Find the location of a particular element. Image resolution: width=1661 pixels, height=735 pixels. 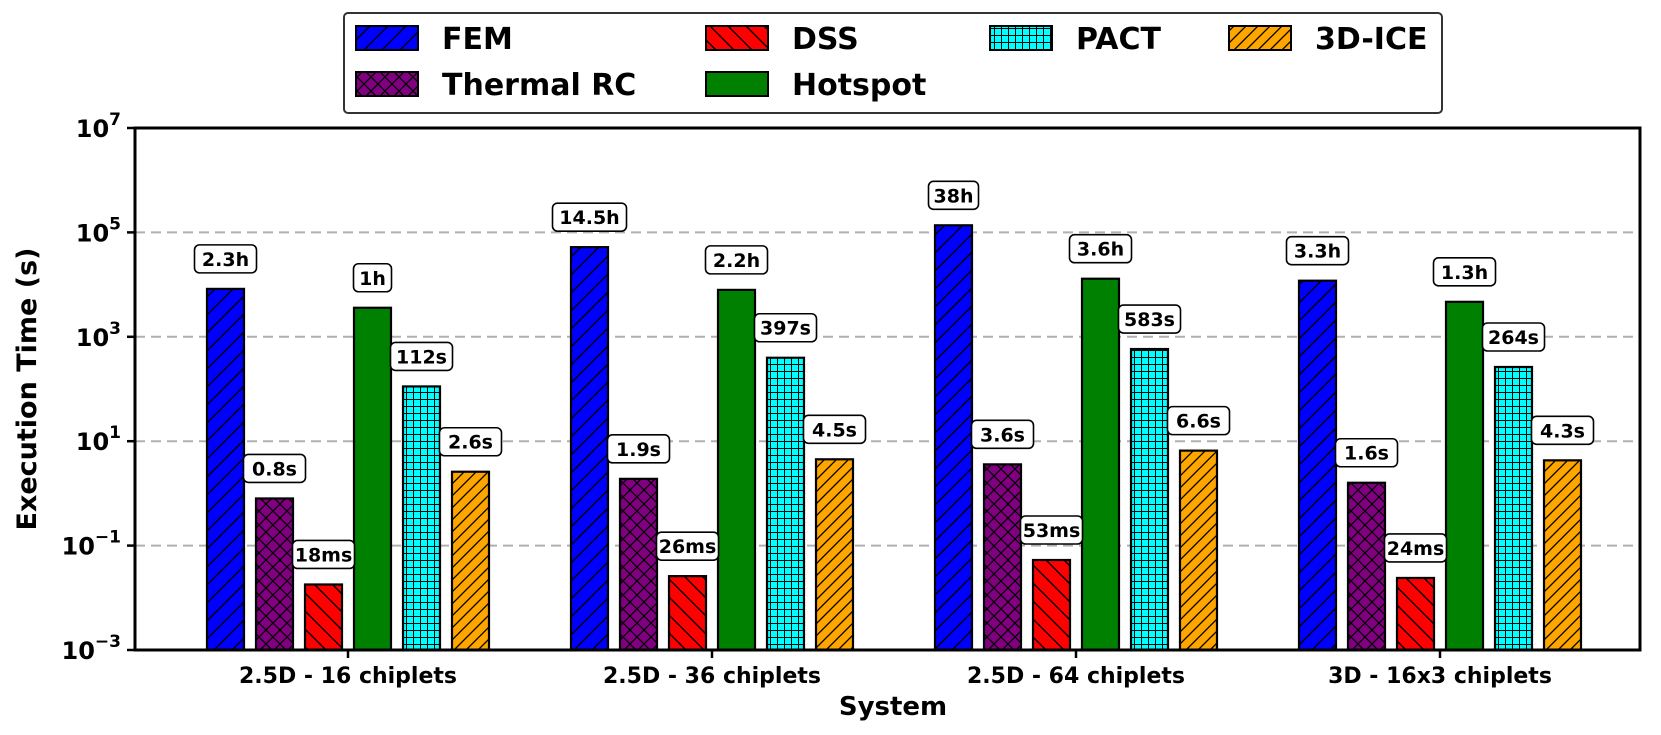

data-label: 1h is located at coordinates (372, 279).